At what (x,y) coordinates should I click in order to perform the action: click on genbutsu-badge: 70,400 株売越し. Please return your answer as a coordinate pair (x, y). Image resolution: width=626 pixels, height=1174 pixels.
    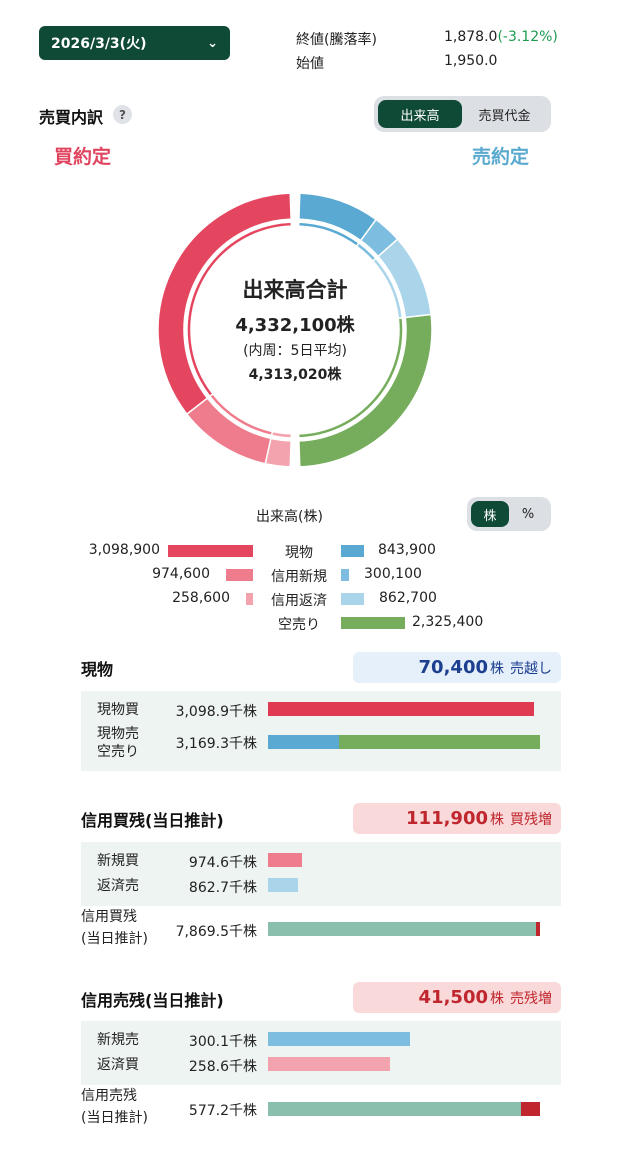
    Looking at the image, I should click on (457, 667).